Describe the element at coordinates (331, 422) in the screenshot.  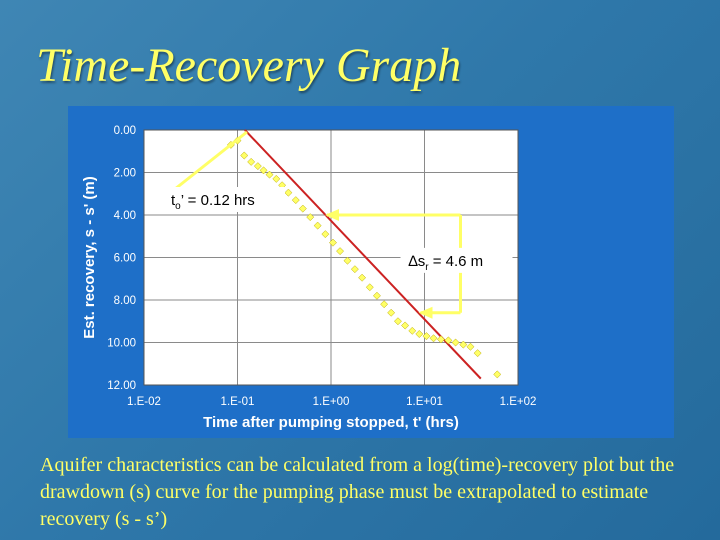
I see `x-axis-label: Time after pumping stopped, t' (hrs)` at that location.